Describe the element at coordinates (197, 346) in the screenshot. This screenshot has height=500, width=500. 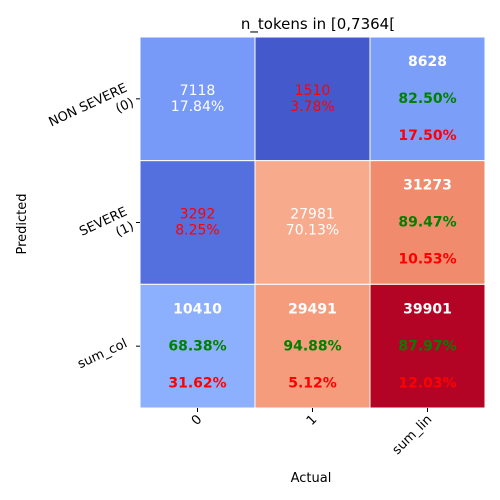
I see `cell-pct-correct-label: 68.38%` at that location.